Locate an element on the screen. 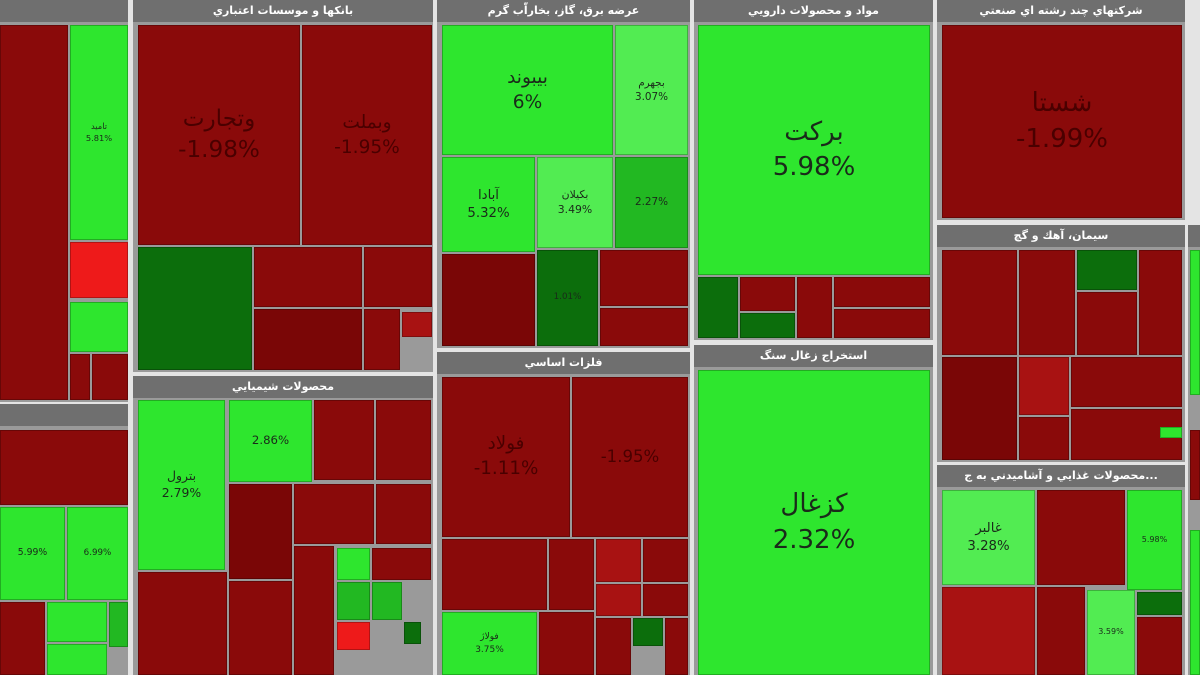  tile-label: آبادا is located at coordinates (488, 195).